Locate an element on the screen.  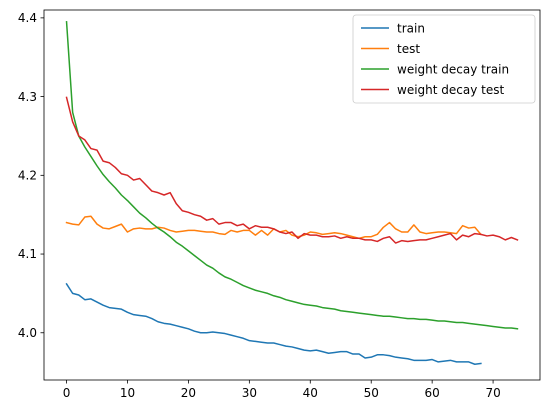
legend-label-1: test is located at coordinates (408, 49).